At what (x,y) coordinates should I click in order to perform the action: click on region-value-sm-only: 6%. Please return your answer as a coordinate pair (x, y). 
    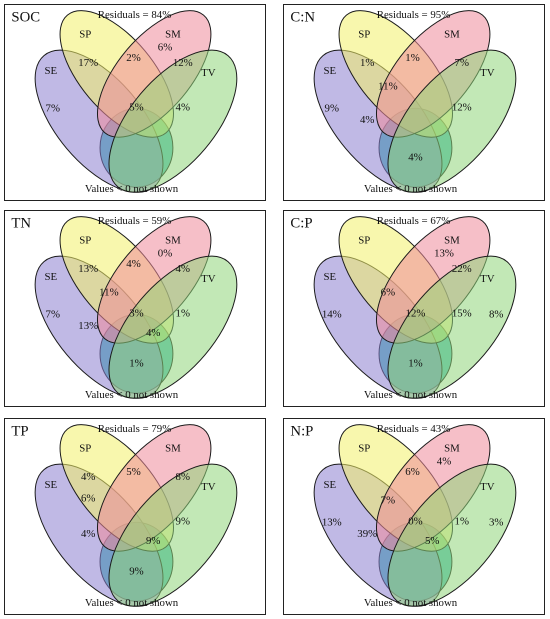
    Looking at the image, I should click on (165, 47).